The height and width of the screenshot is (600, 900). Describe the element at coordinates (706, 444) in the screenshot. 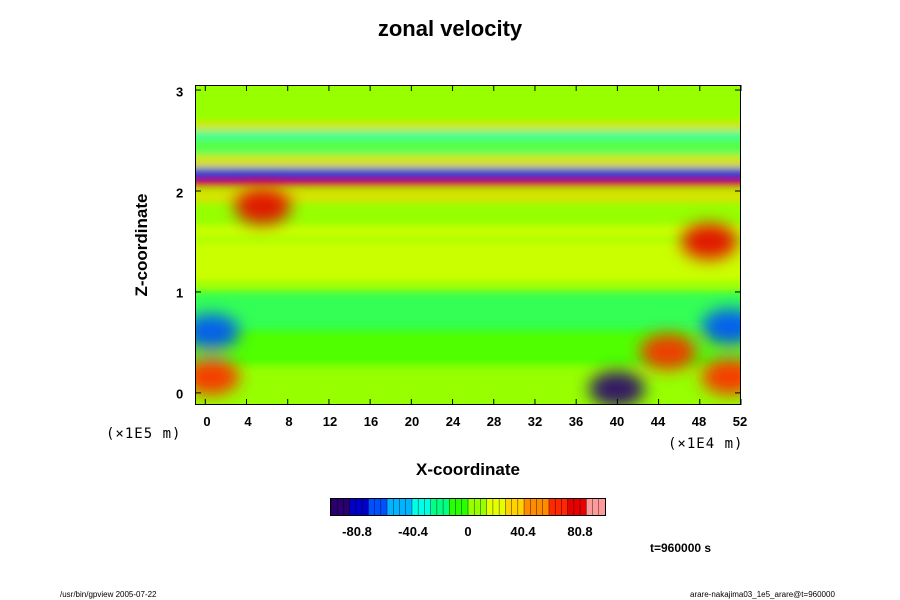

I see `x-scale-label: (×1E4 m)` at that location.